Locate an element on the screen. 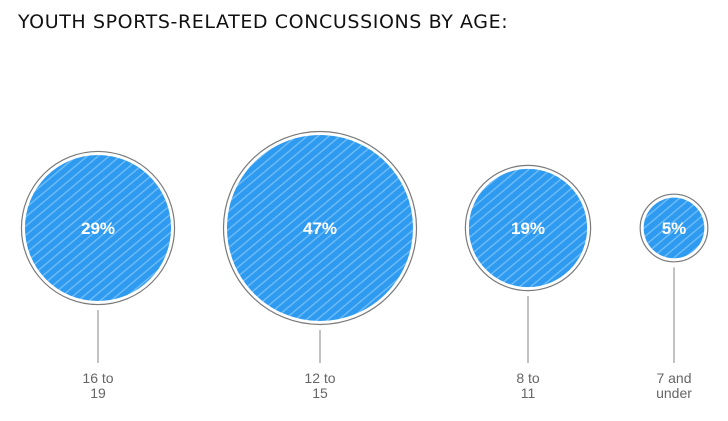  bubble-group-8-to-11: 19% 8 to 11 is located at coordinates (528, 282).